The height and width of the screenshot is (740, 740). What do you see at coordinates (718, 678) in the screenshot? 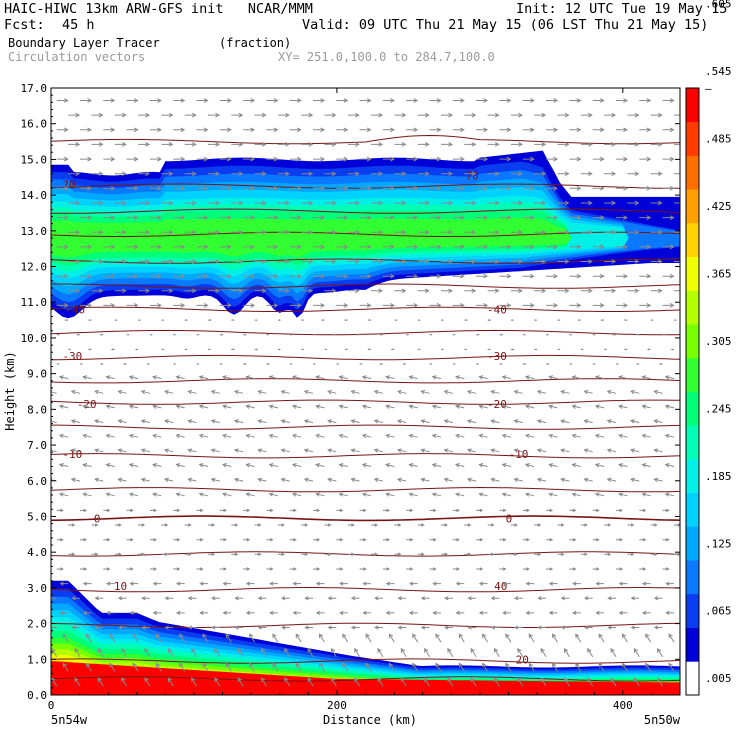
I see `colorbar-label: .005` at bounding box center [718, 678].